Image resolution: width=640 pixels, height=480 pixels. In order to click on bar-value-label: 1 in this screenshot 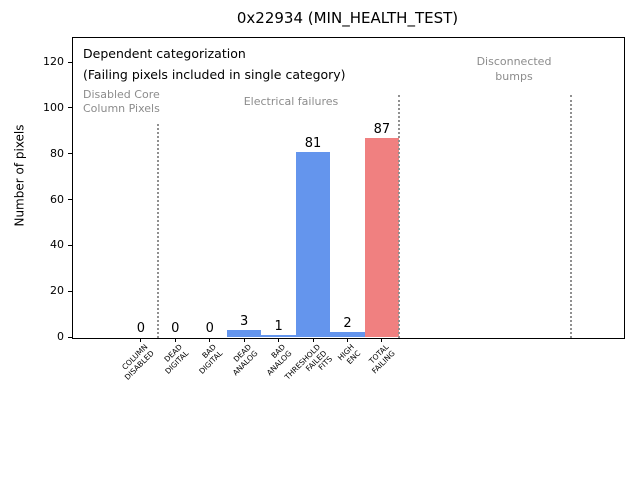, I will do `click(278, 326)`.